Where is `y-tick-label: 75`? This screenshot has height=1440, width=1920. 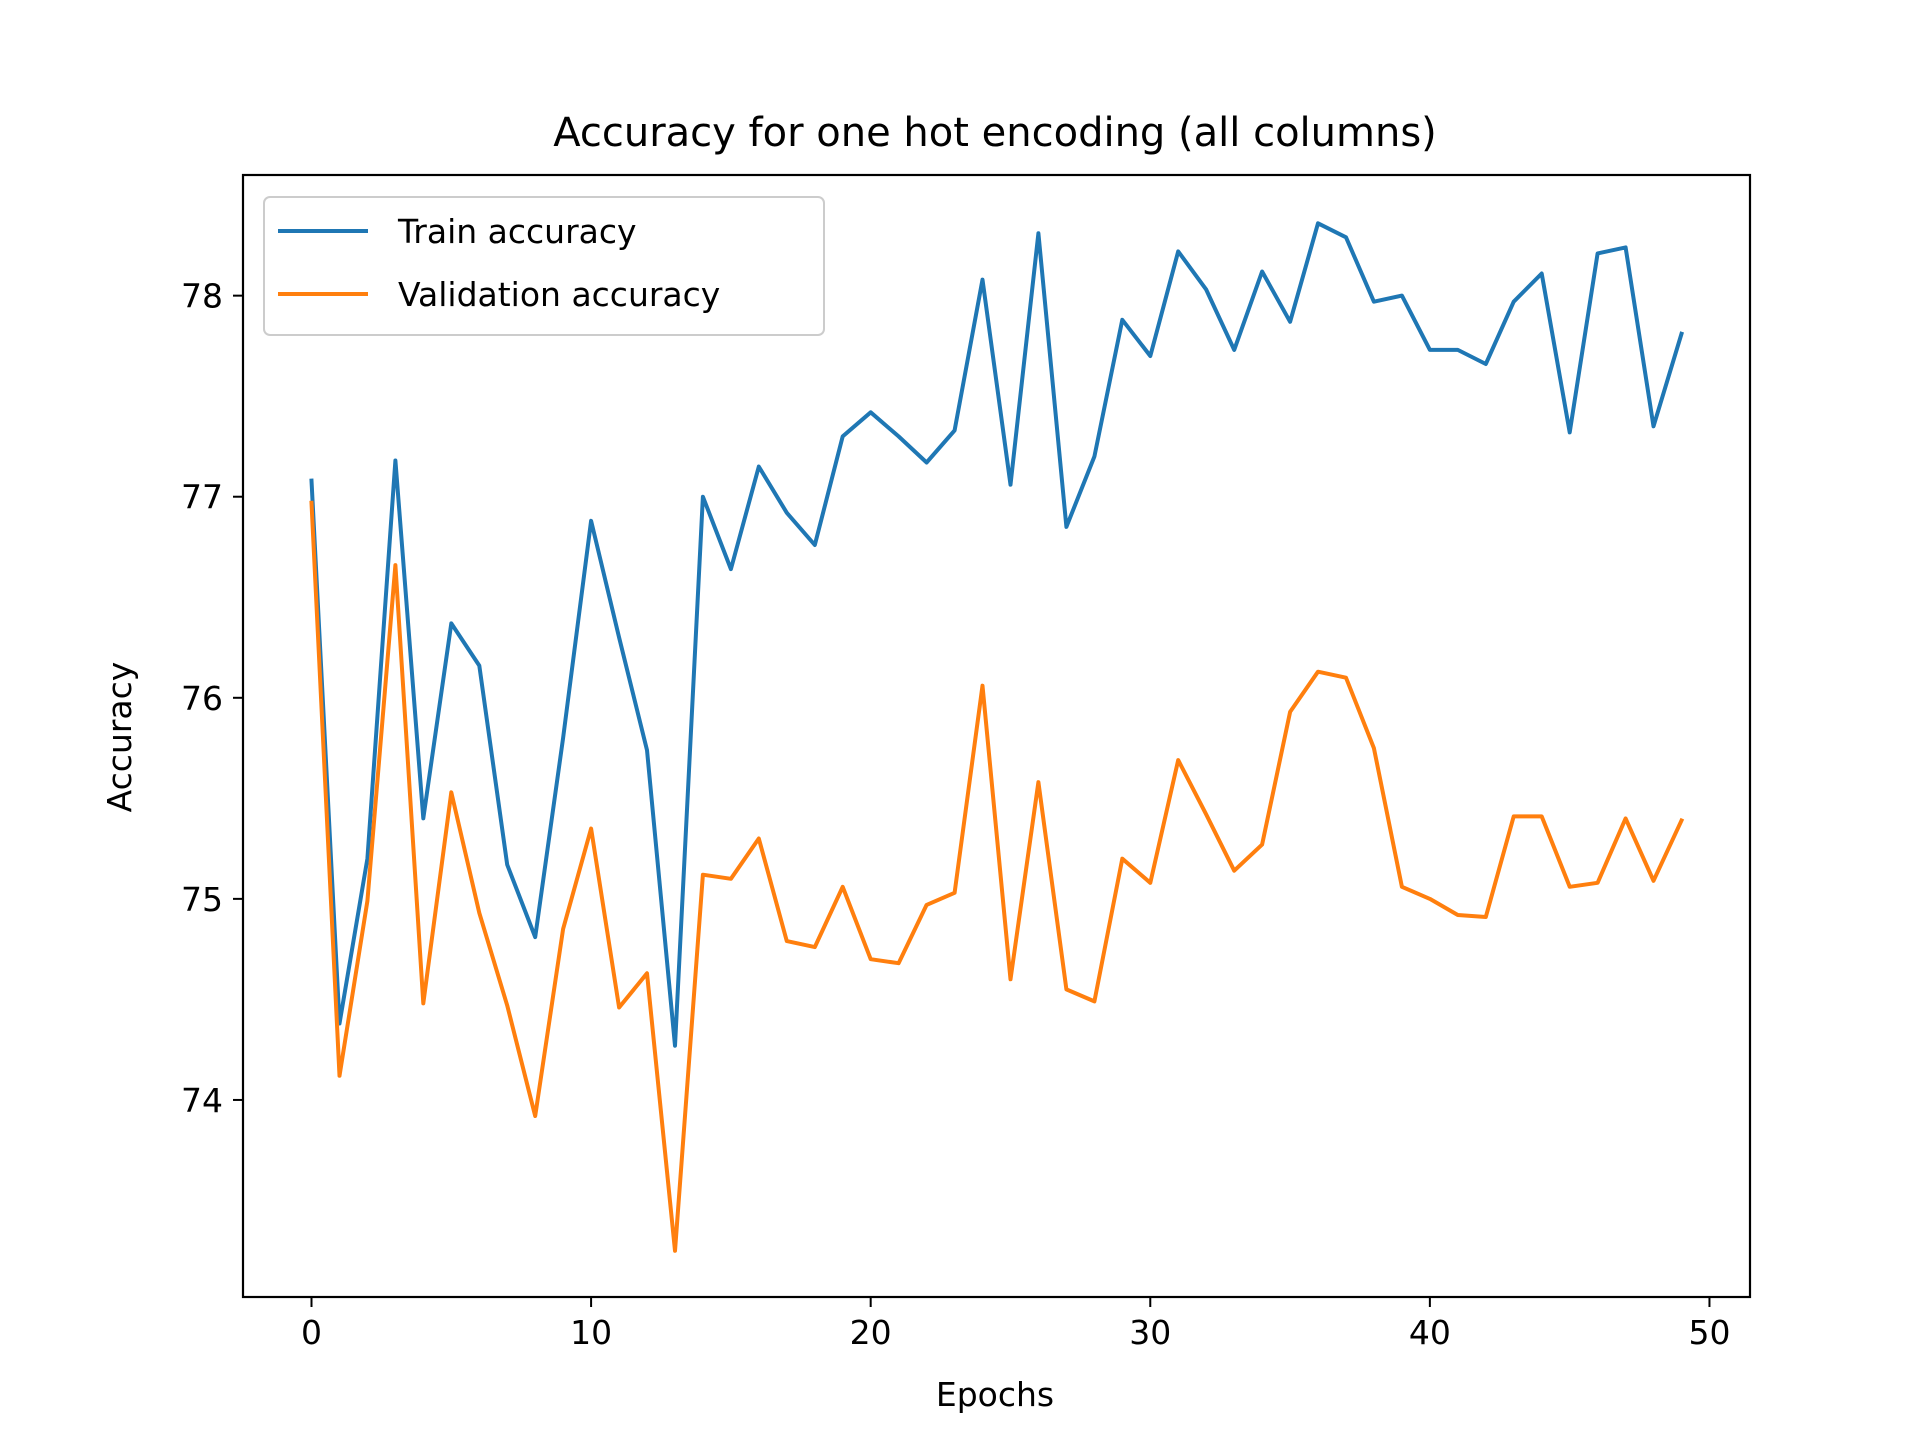 y-tick-label: 75 is located at coordinates (202, 899).